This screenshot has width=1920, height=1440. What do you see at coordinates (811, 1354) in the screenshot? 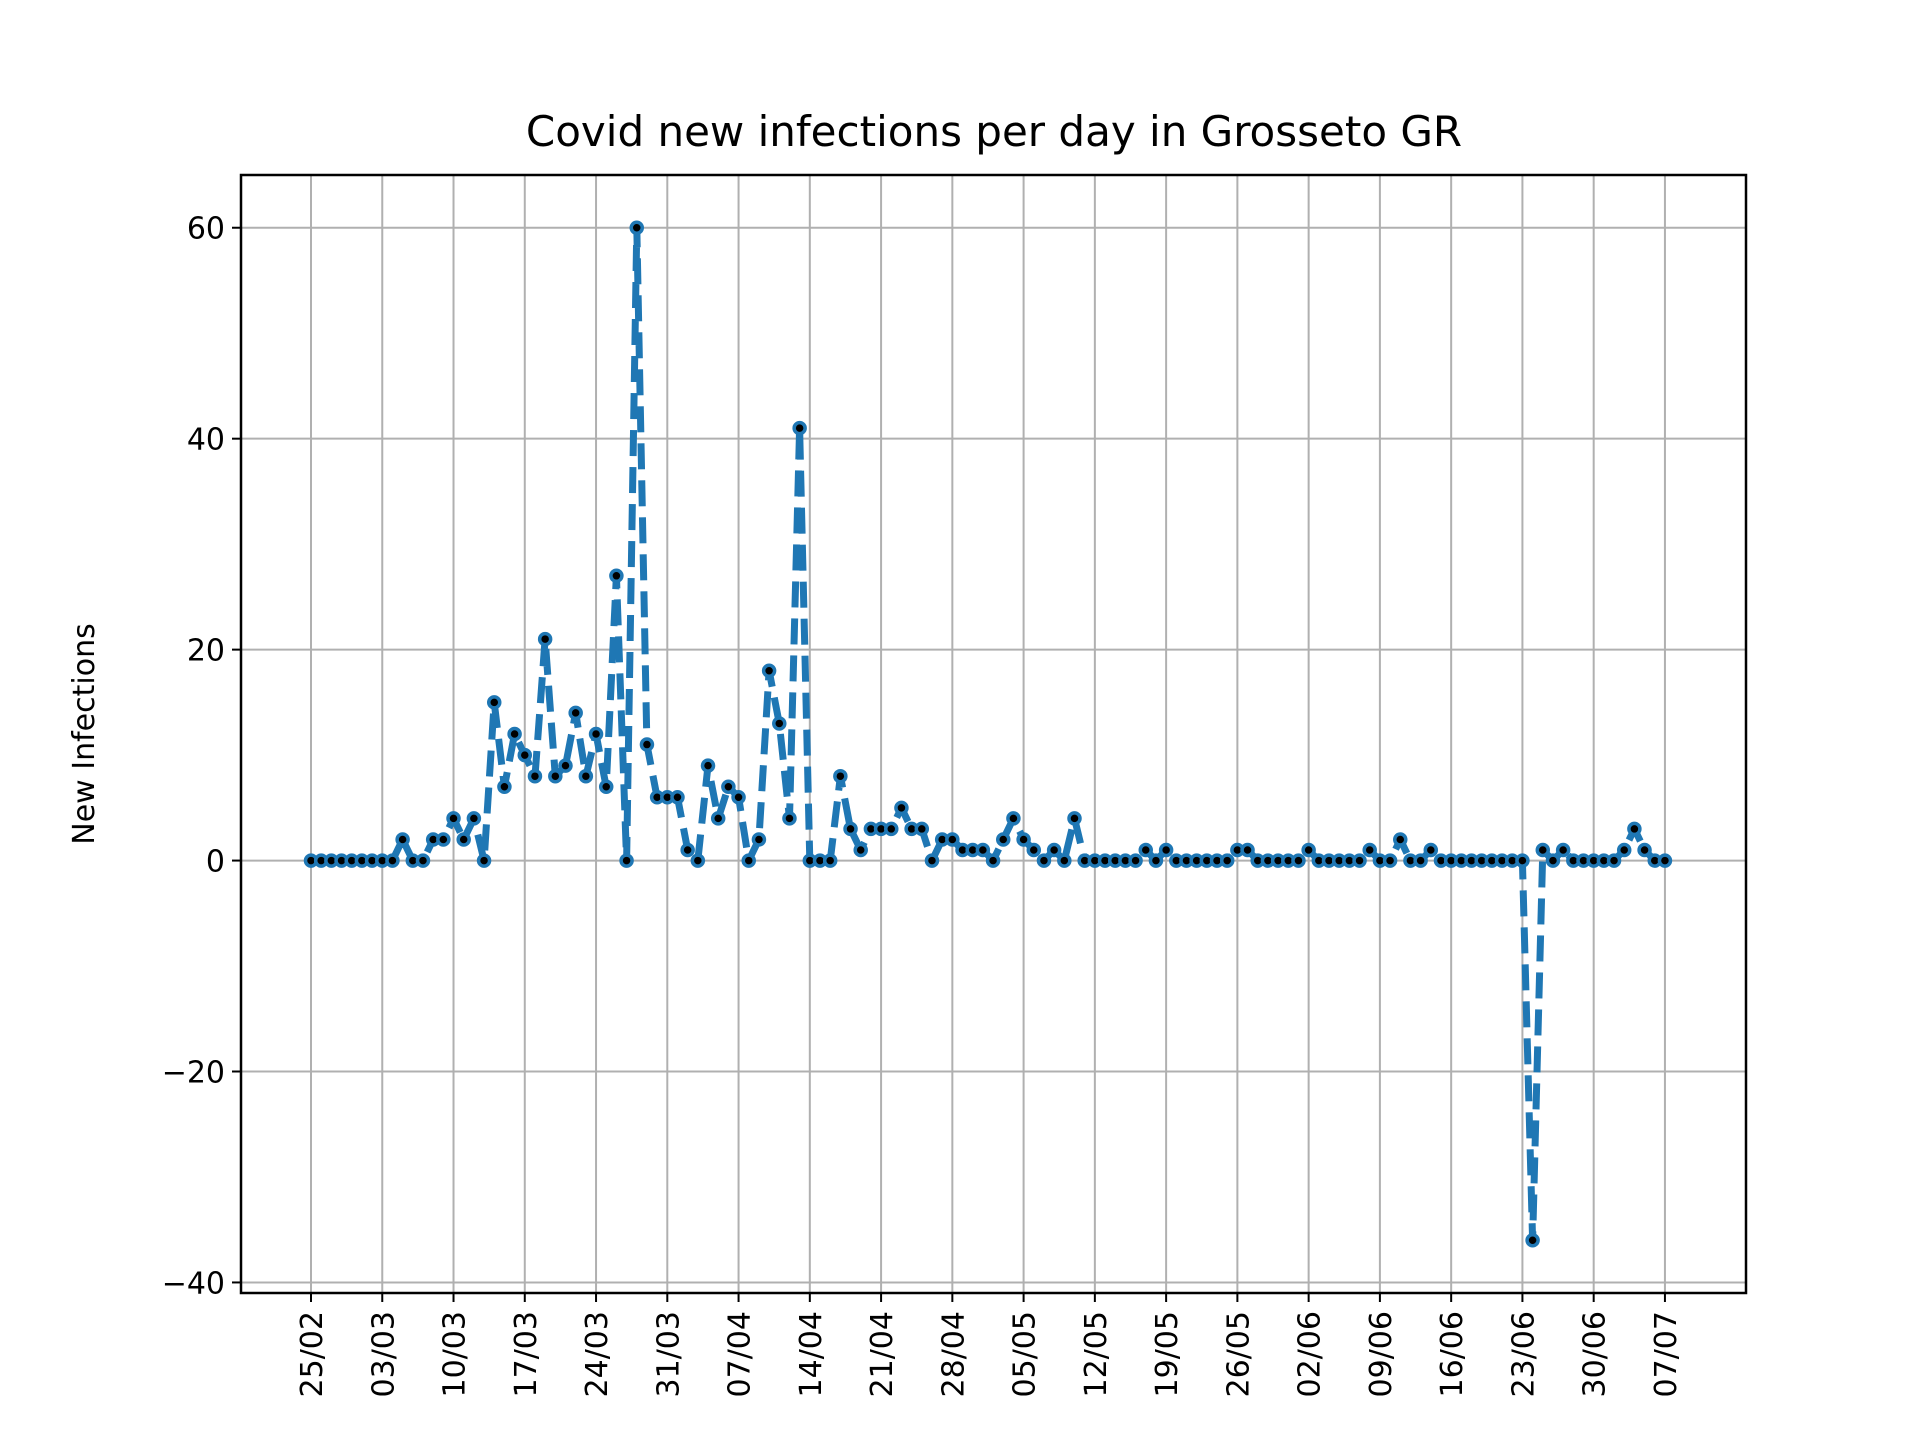
I see `x-tick-label: 14/04` at bounding box center [811, 1354].